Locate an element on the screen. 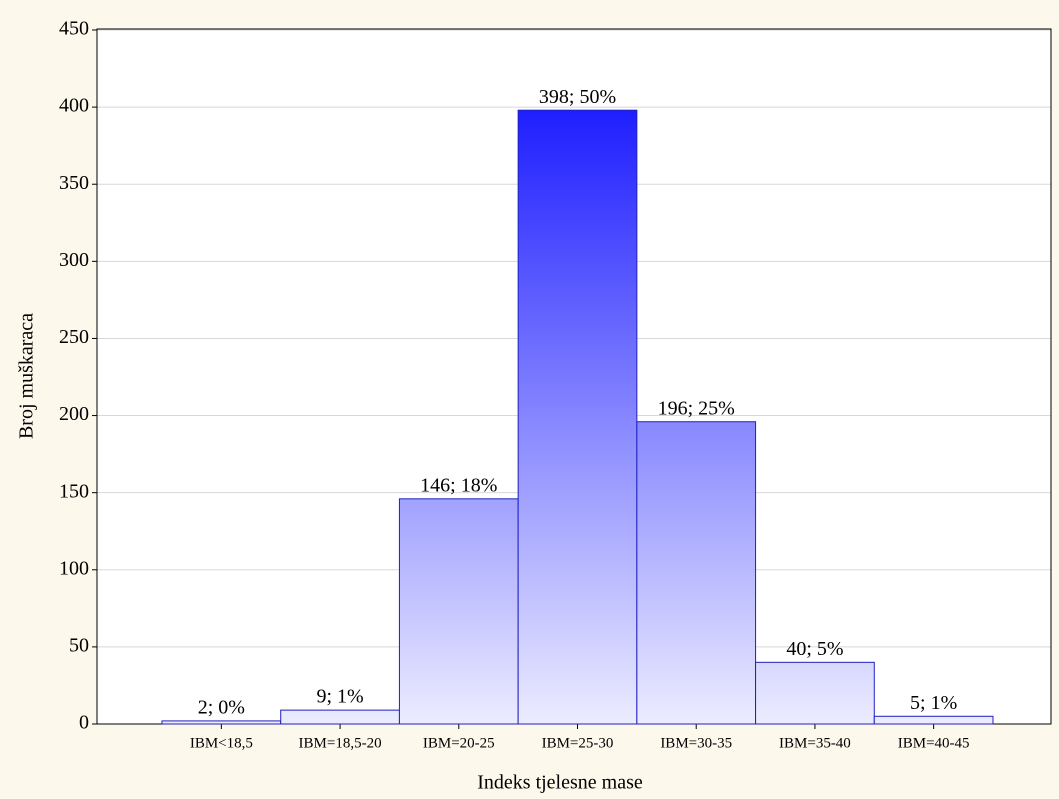  y-tick-label: 150 is located at coordinates (74, 491).